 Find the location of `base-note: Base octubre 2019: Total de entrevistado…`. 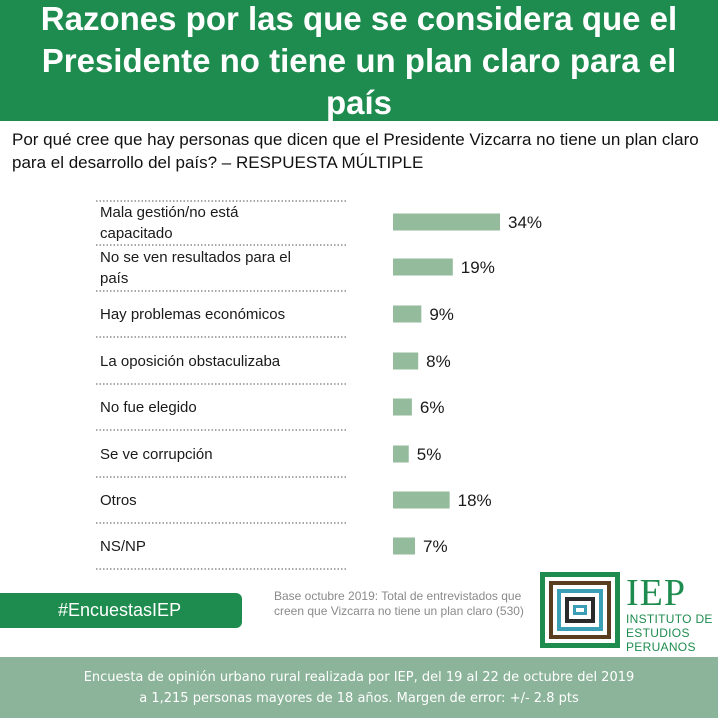

base-note: Base octubre 2019: Total de entrevistado… is located at coordinates (399, 603).